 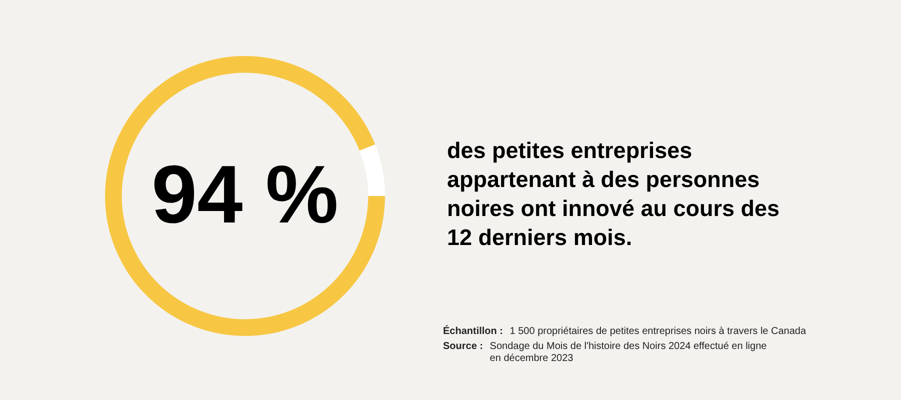 I want to click on text: des petites entreprises appartenant à des personnes noires ont innové au cours des 12 derniers mois., so click(x=614, y=194).